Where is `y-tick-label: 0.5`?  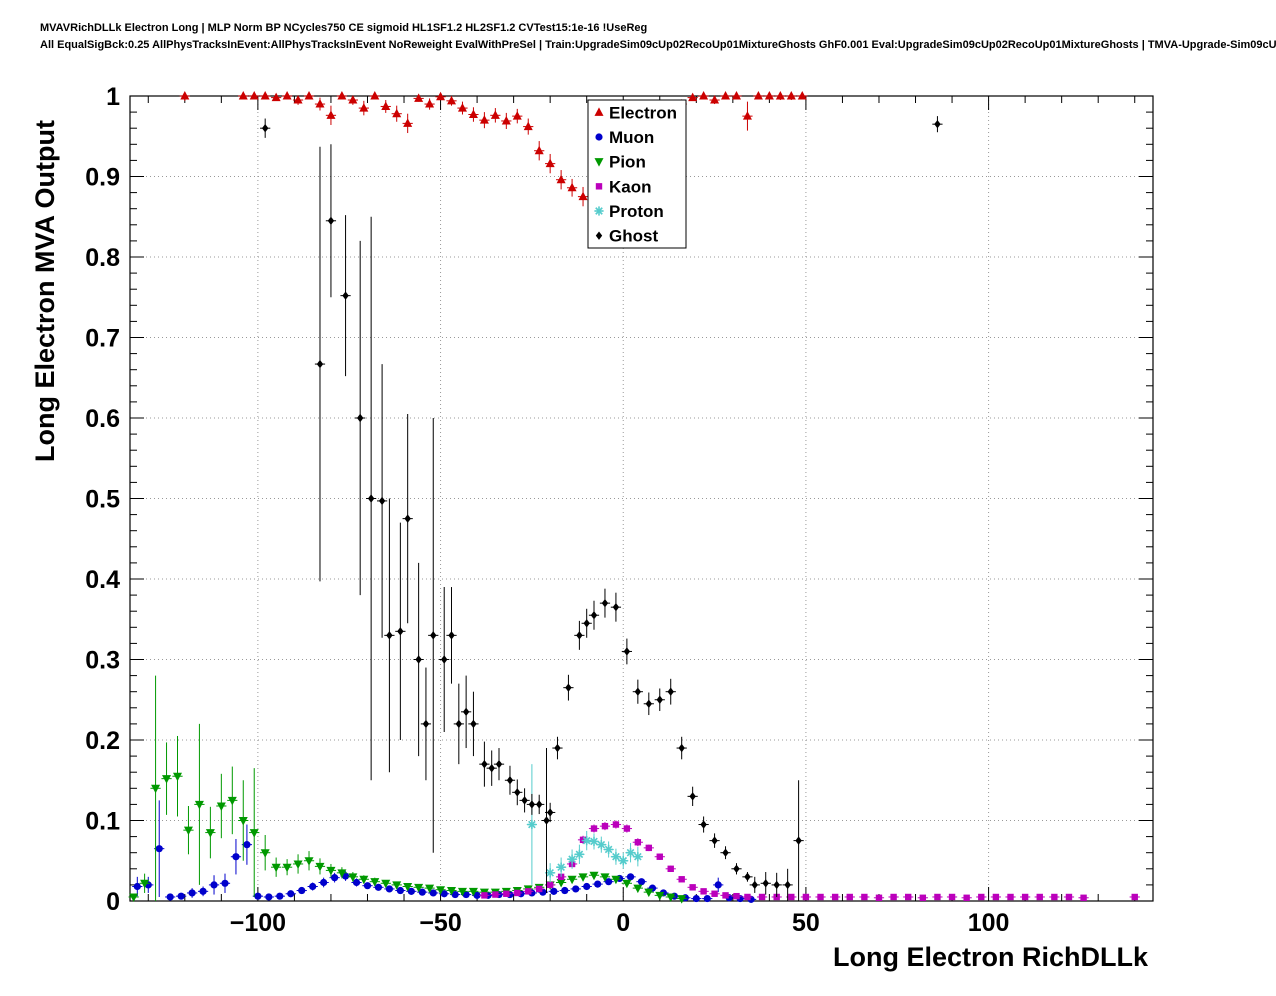
y-tick-label: 0.5 is located at coordinates (102, 500).